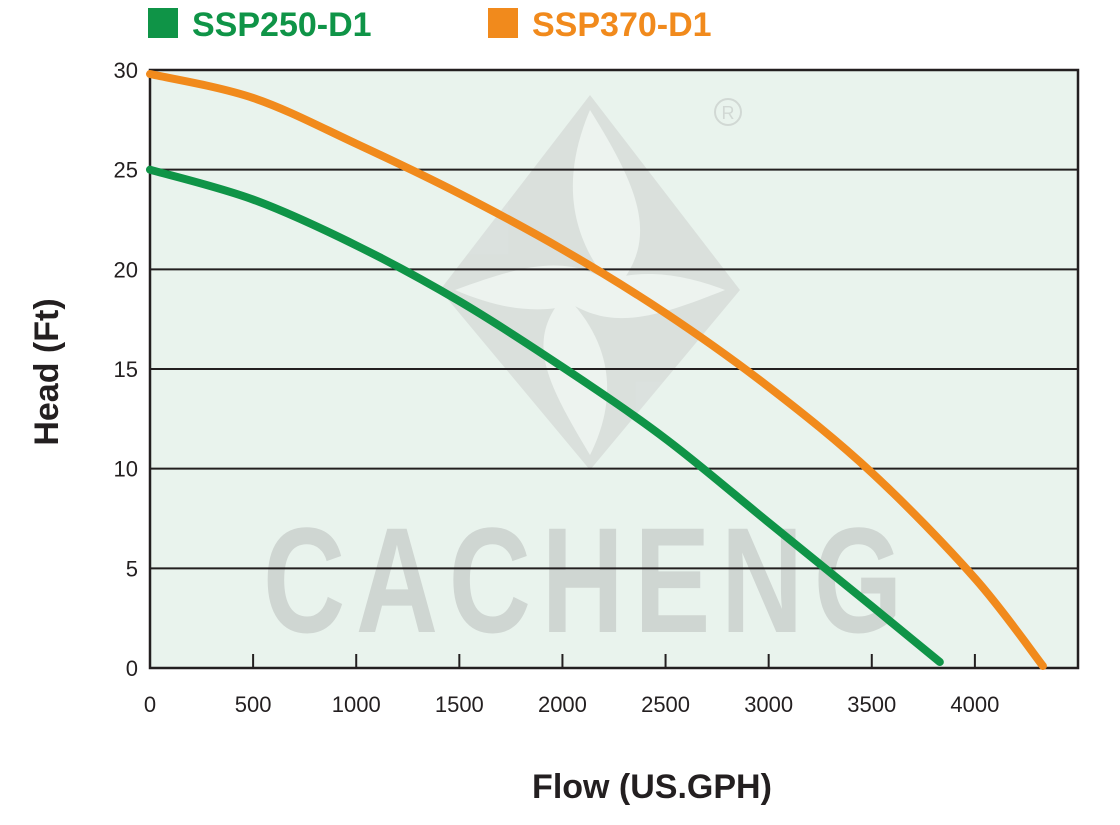  What do you see at coordinates (622, 25) in the screenshot?
I see `legend-label-ssp370-d1: SSP370-D1` at bounding box center [622, 25].